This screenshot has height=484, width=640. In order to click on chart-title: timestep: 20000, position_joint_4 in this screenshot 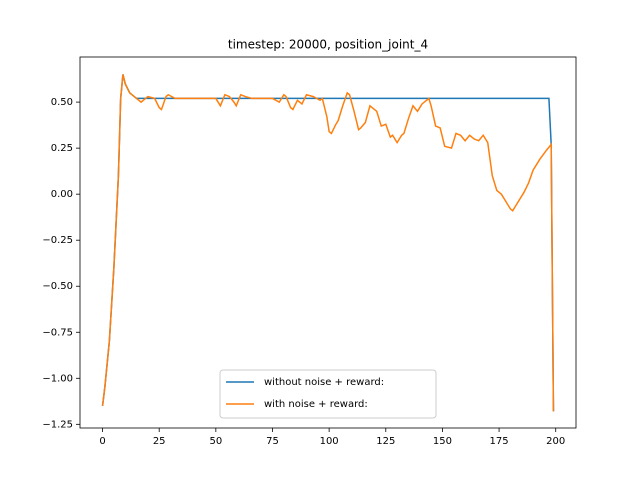, I will do `click(328, 45)`.